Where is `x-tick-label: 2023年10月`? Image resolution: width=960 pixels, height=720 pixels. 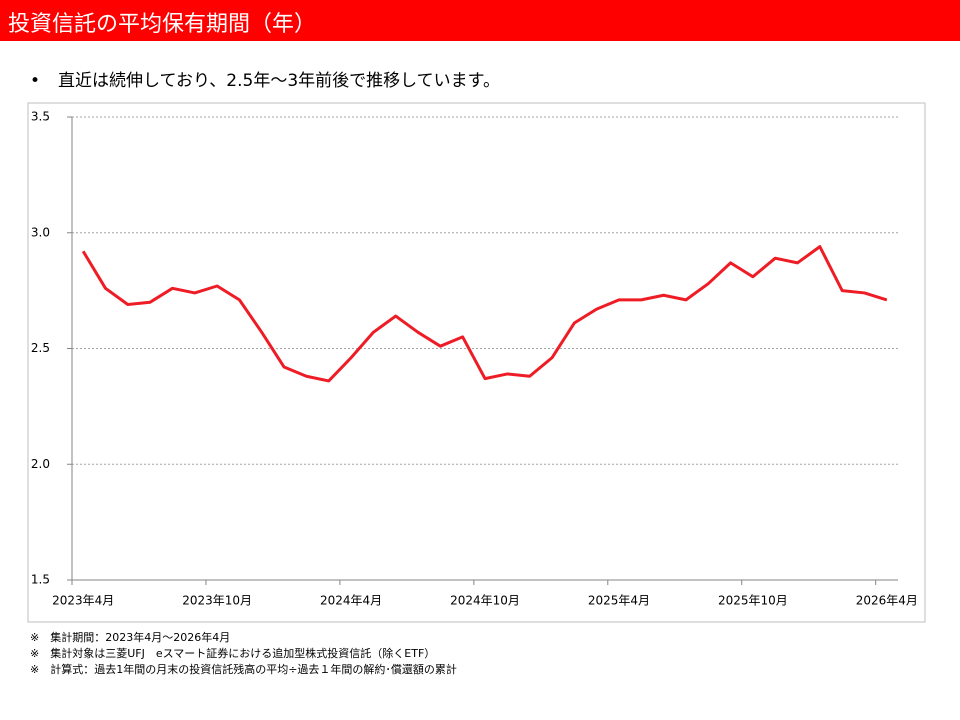
x-tick-label: 2023年10月 is located at coordinates (217, 601).